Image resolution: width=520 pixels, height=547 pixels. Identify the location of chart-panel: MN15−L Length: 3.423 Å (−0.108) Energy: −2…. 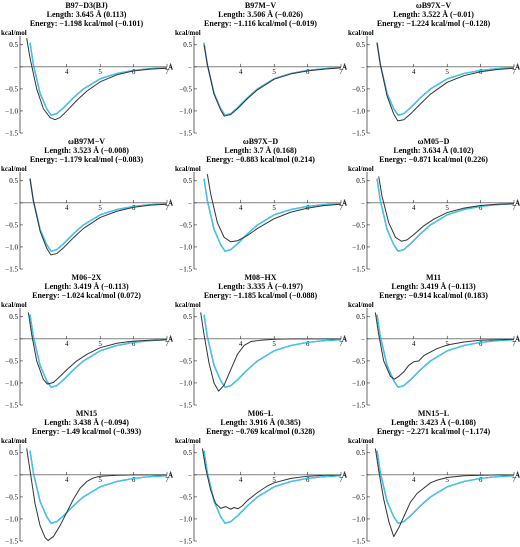
(433, 476).